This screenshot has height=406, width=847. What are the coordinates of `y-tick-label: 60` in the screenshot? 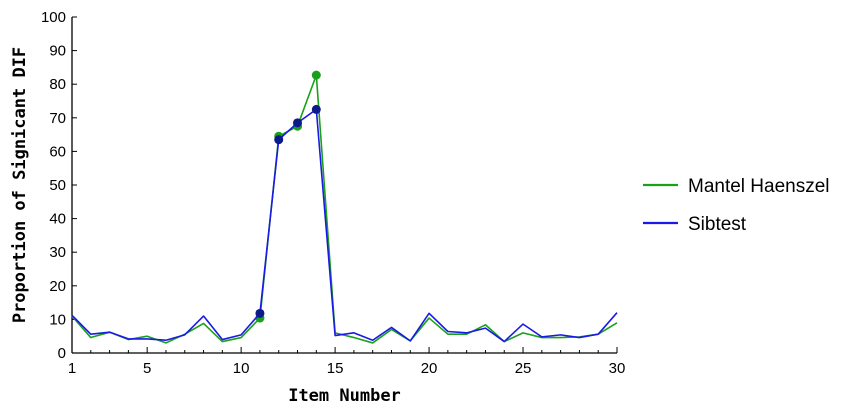 It's located at (57, 151).